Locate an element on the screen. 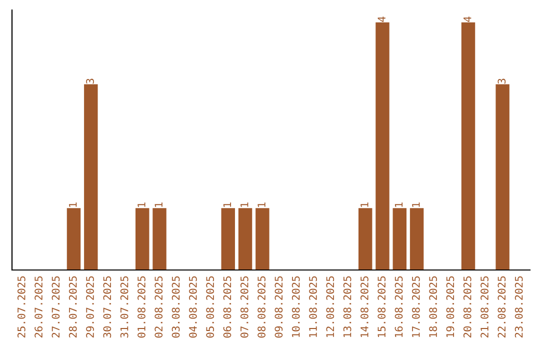  x-tick-label: 30.07.2025 is located at coordinates (107, 307).